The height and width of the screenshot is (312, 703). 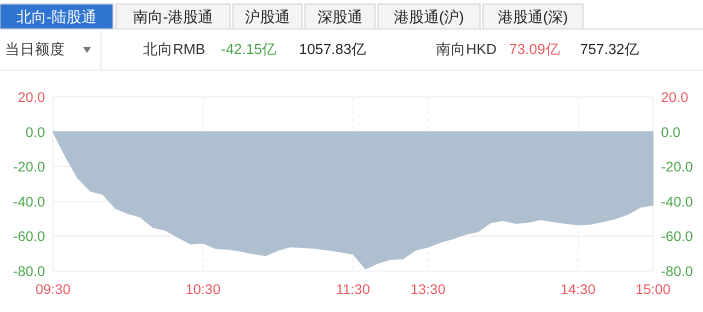 What do you see at coordinates (35, 49) in the screenshot?
I see `text: 当日额度` at bounding box center [35, 49].